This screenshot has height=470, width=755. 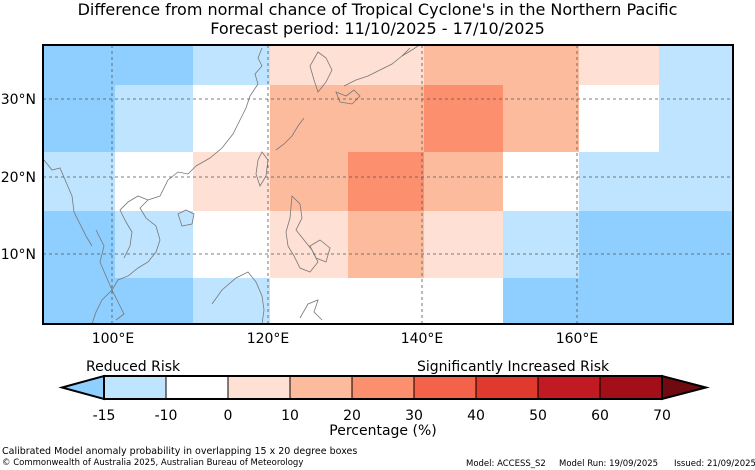 What do you see at coordinates (662, 416) in the screenshot?
I see `colorbar-tick-label: 70` at bounding box center [662, 416].